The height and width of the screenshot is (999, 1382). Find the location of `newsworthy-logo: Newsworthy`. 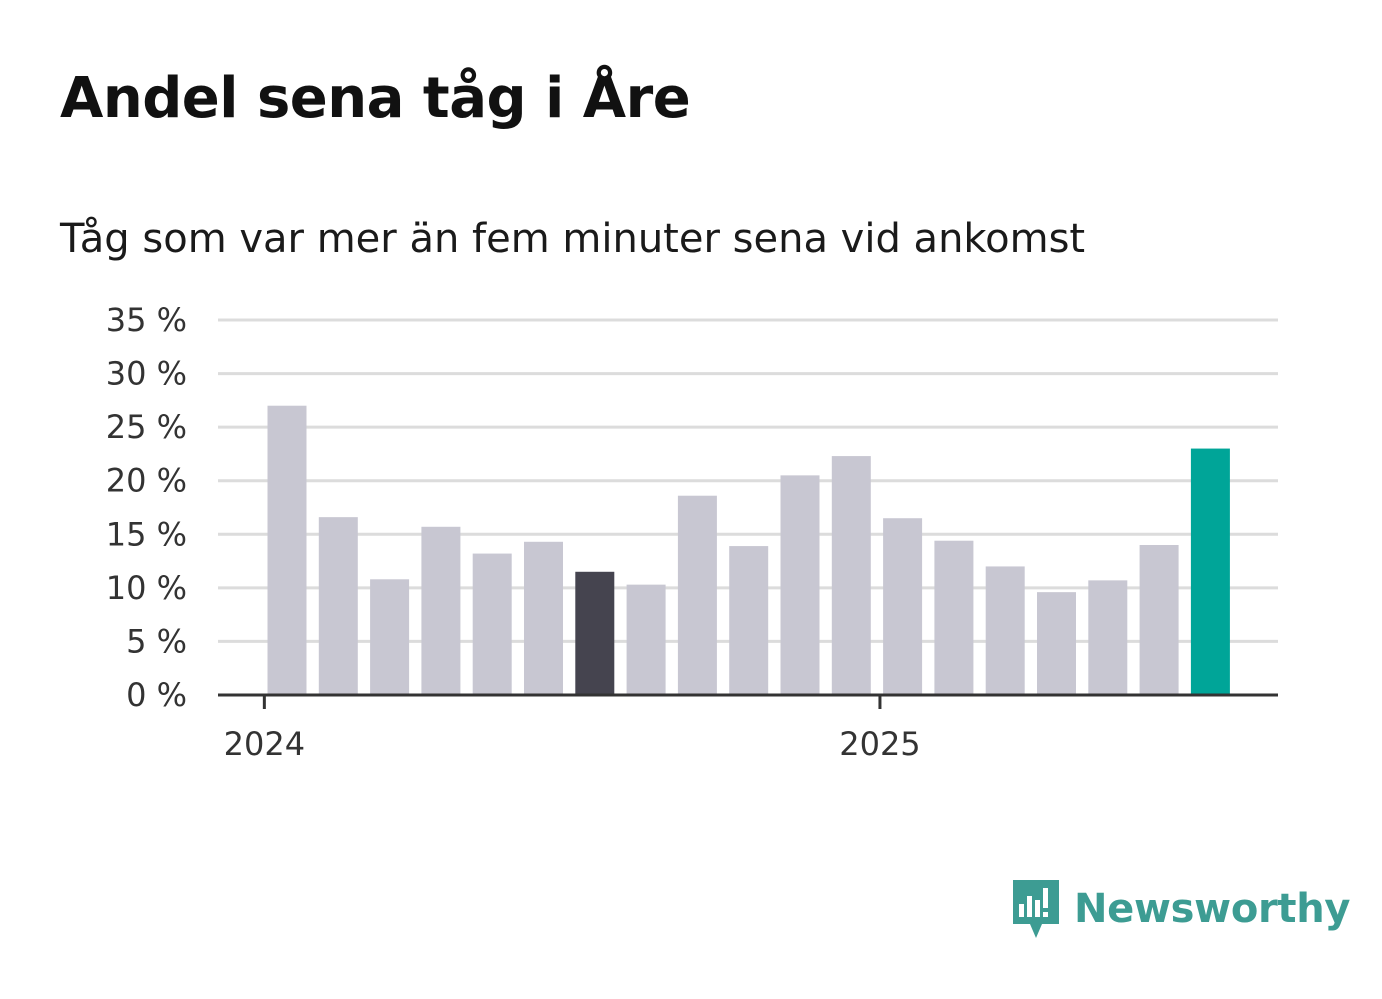

newsworthy-logo: Newsworthy is located at coordinates (1180, 909).